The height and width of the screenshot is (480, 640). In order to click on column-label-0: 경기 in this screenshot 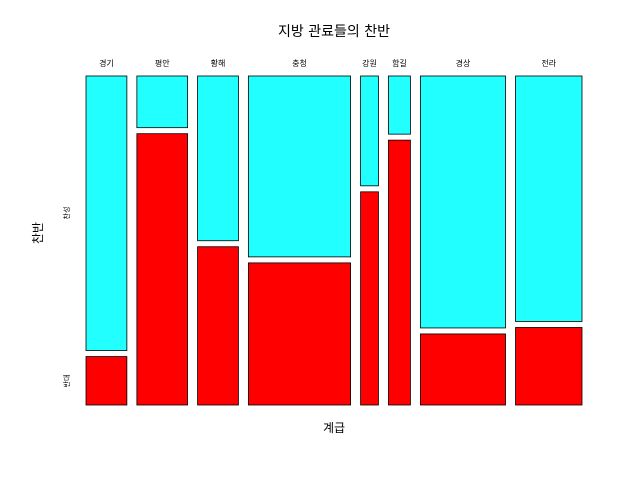, I will do `click(106, 63)`.